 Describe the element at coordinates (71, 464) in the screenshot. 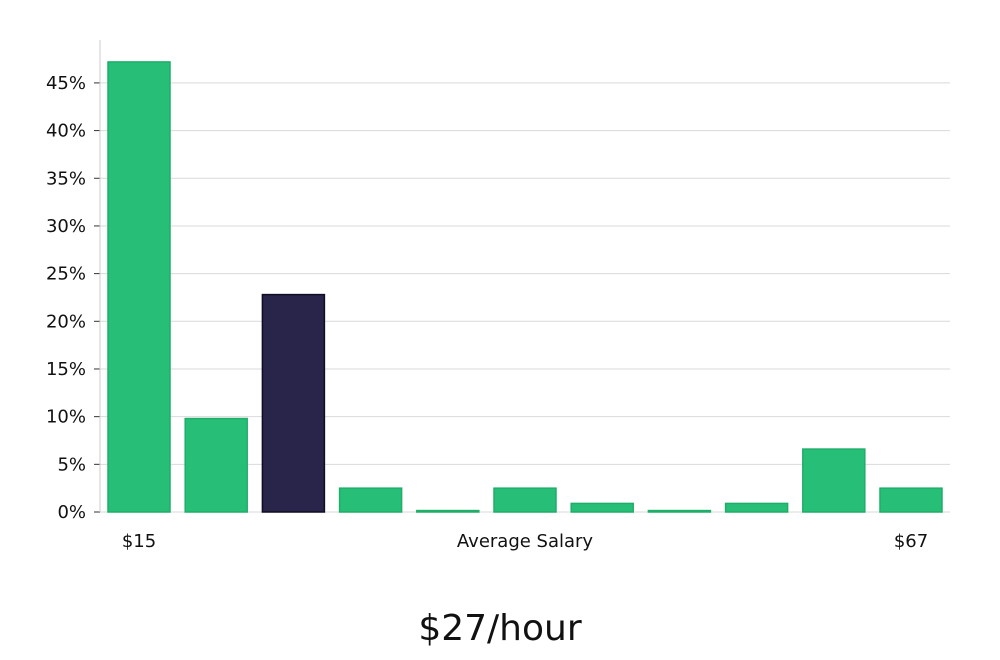

I see `y-tick-label: 5%` at that location.